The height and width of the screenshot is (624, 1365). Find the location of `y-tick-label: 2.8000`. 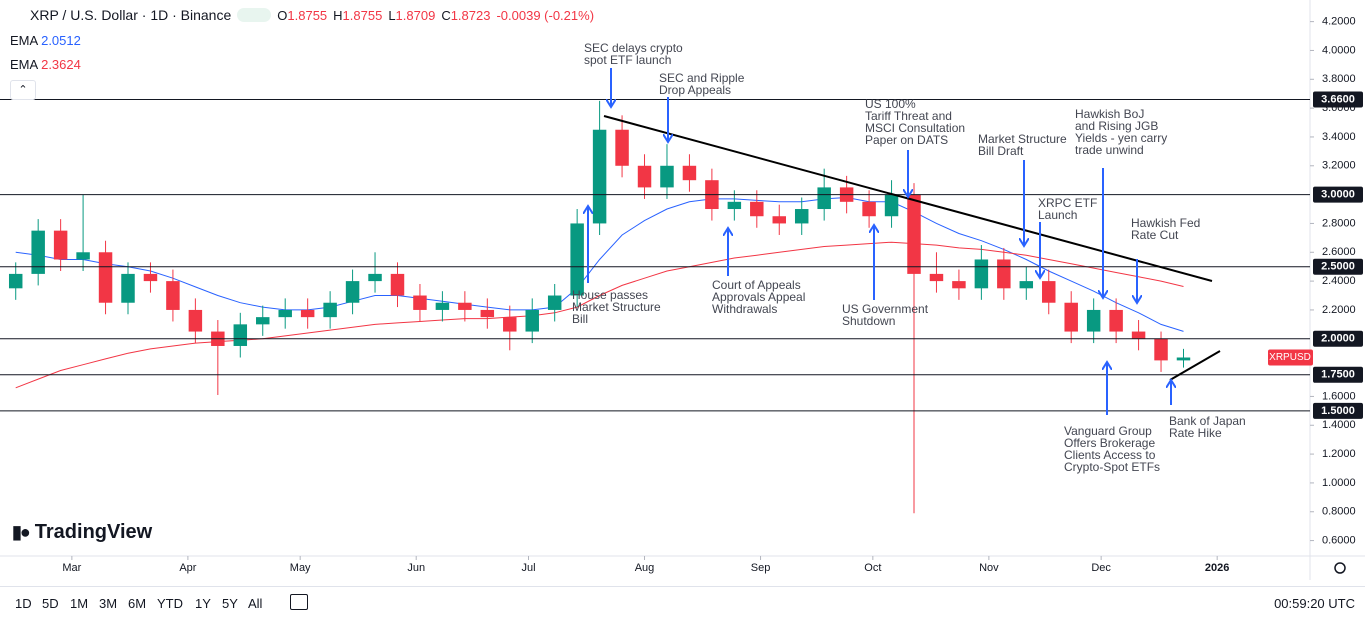

y-tick-label: 2.8000 is located at coordinates (1339, 223).